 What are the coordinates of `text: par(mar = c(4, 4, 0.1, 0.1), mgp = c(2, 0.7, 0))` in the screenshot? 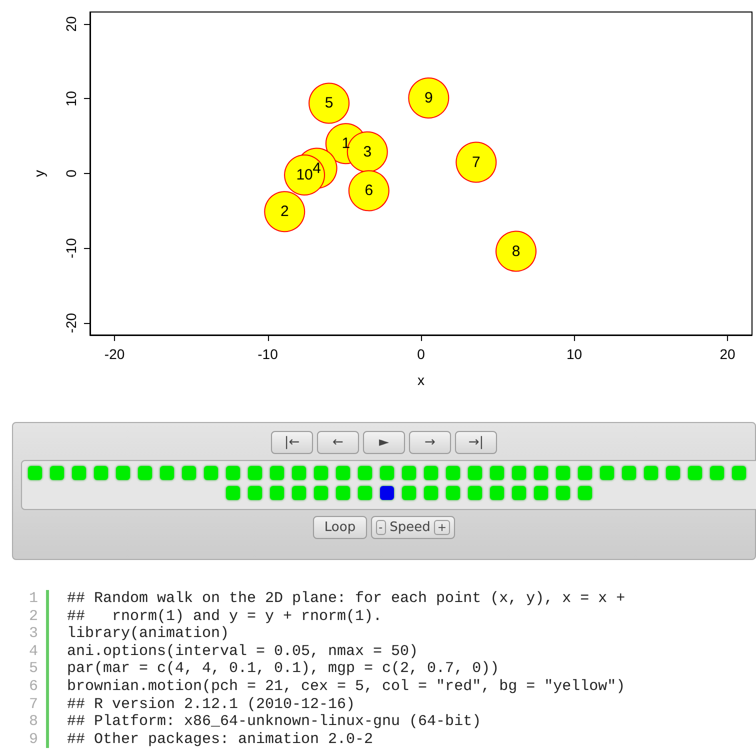 It's located at (283, 669).